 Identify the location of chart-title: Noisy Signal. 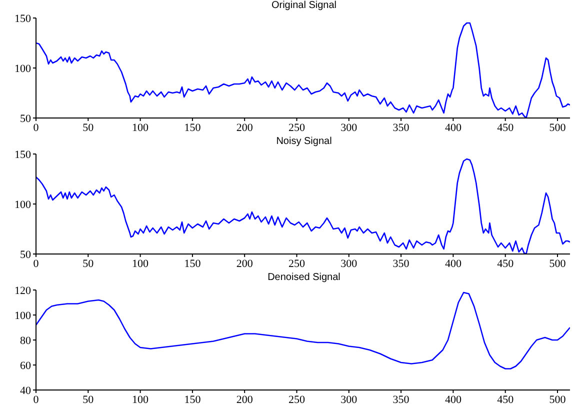
(304, 142).